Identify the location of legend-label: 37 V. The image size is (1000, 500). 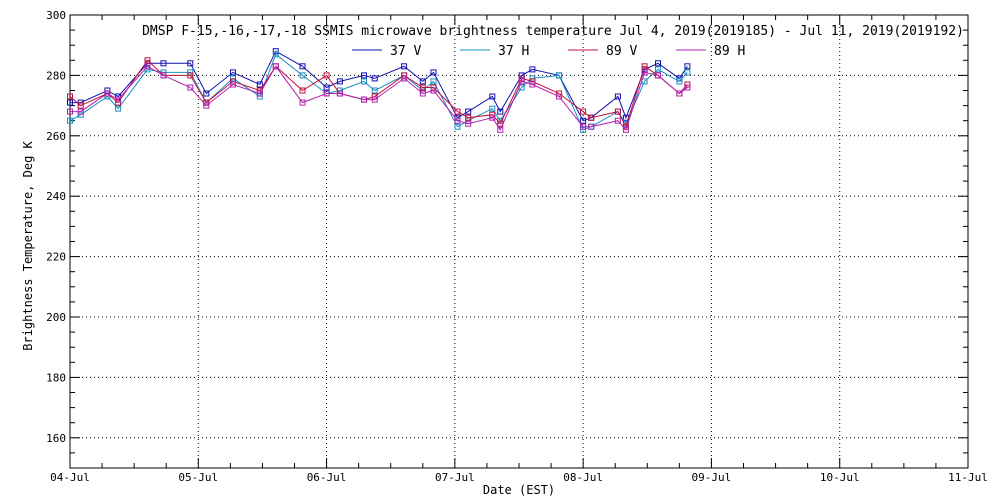
(405, 51).